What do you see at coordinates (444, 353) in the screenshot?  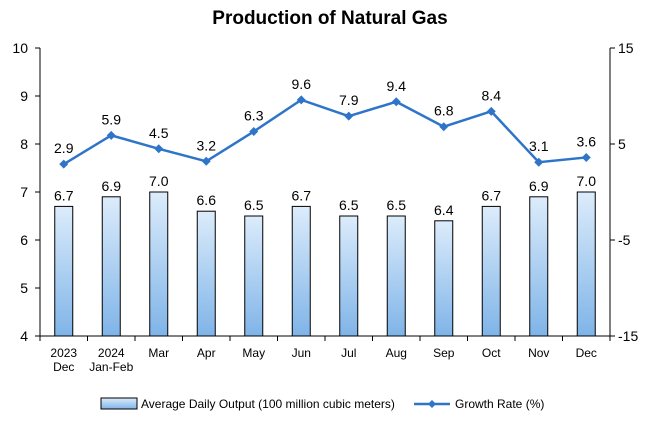 I see `x-axis-category-label: Sep` at bounding box center [444, 353].